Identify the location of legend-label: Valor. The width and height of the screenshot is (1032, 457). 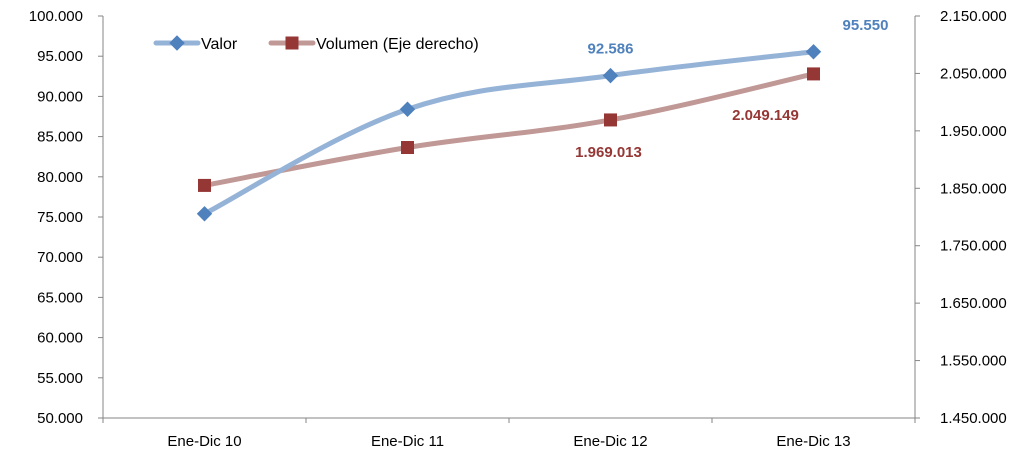
(219, 44).